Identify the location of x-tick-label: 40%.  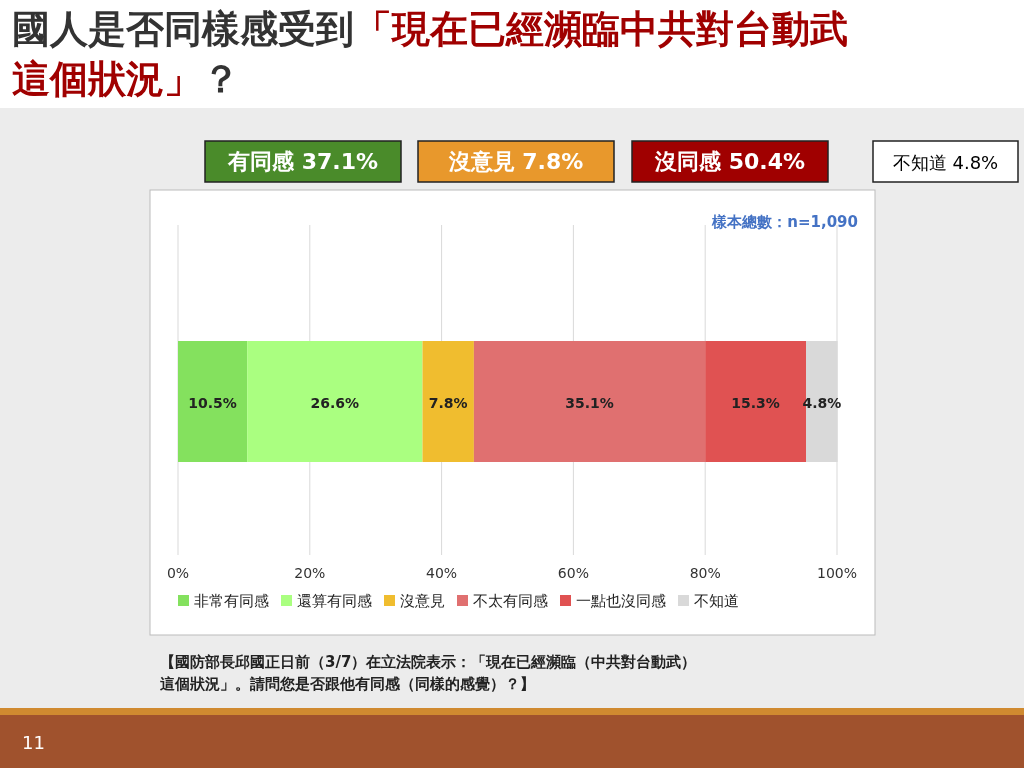
(442, 573).